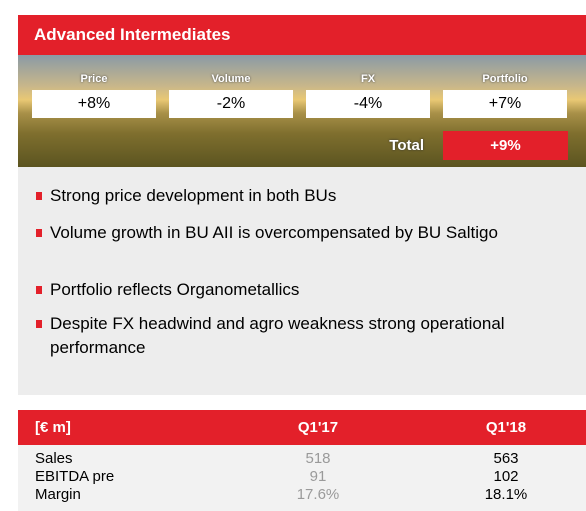 This screenshot has width=586, height=511. What do you see at coordinates (75, 476) in the screenshot?
I see `table-cell: EBITDA pre` at bounding box center [75, 476].